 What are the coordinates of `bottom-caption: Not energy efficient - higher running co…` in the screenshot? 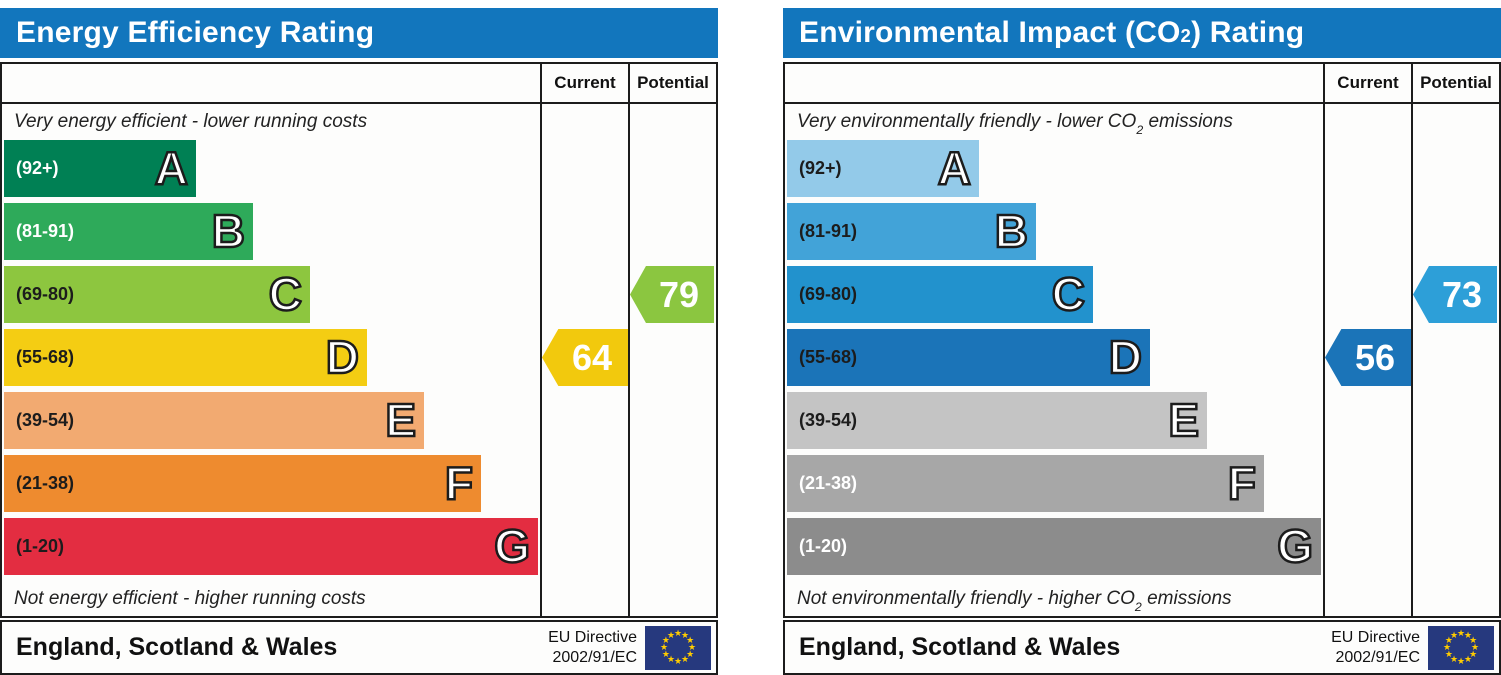 It's located at (190, 598).